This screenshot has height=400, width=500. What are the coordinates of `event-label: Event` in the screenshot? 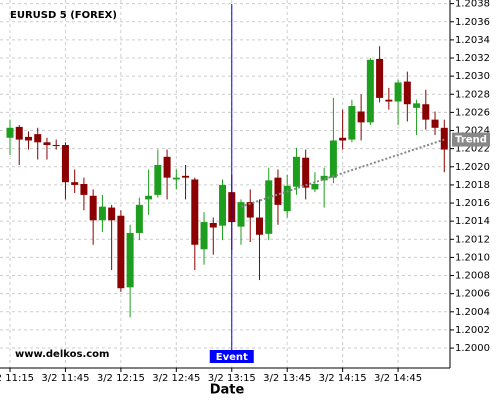 It's located at (232, 357).